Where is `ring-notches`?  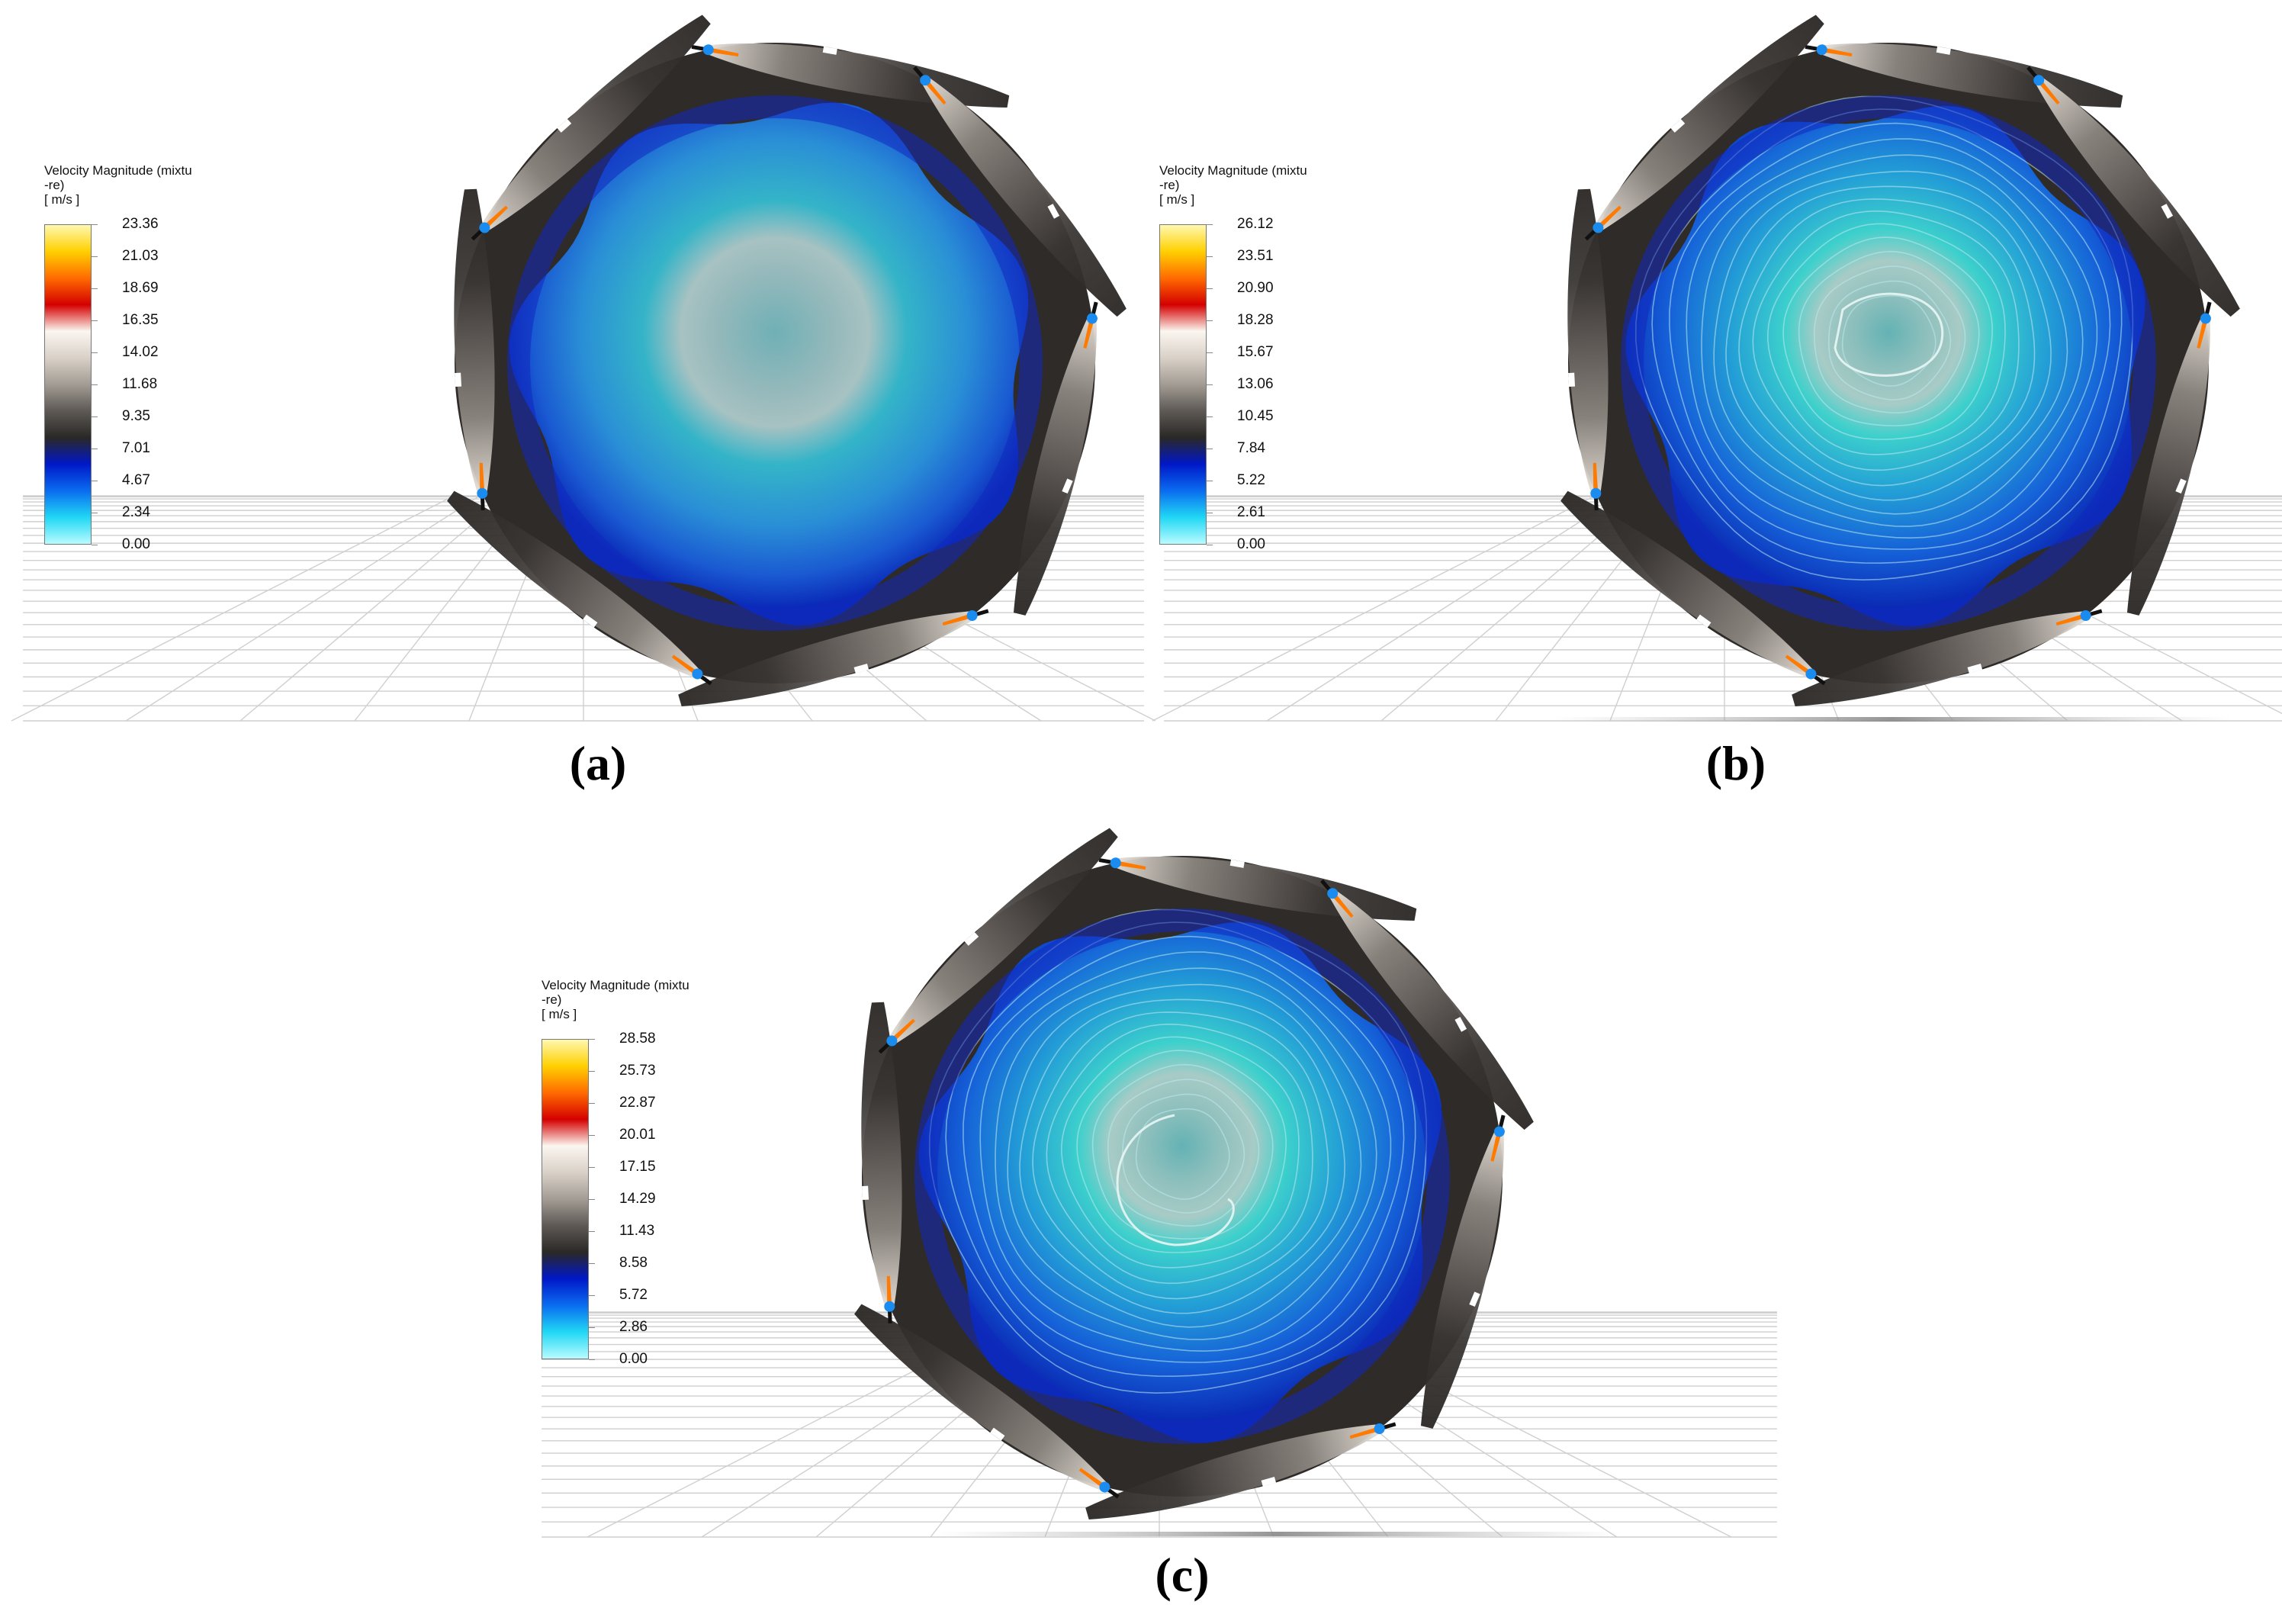
ring-notches is located at coordinates (764, 360).